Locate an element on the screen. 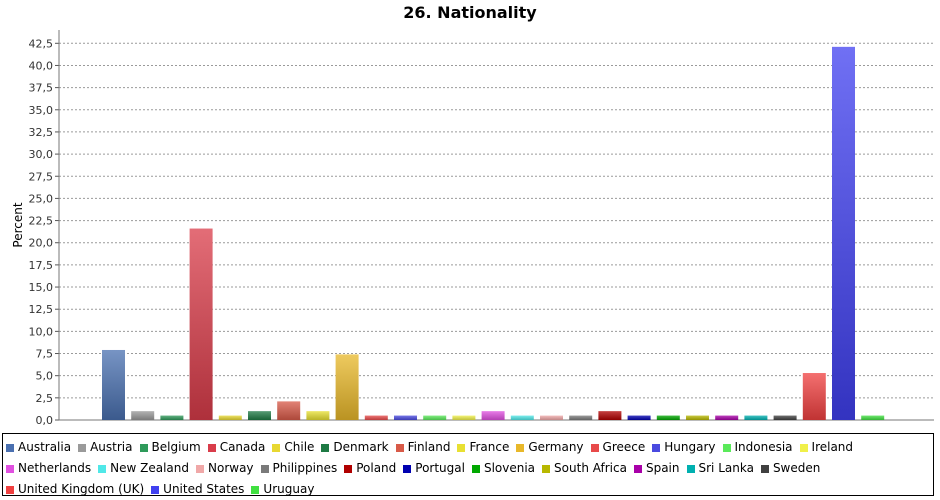  bar-denmark is located at coordinates (259, 415).